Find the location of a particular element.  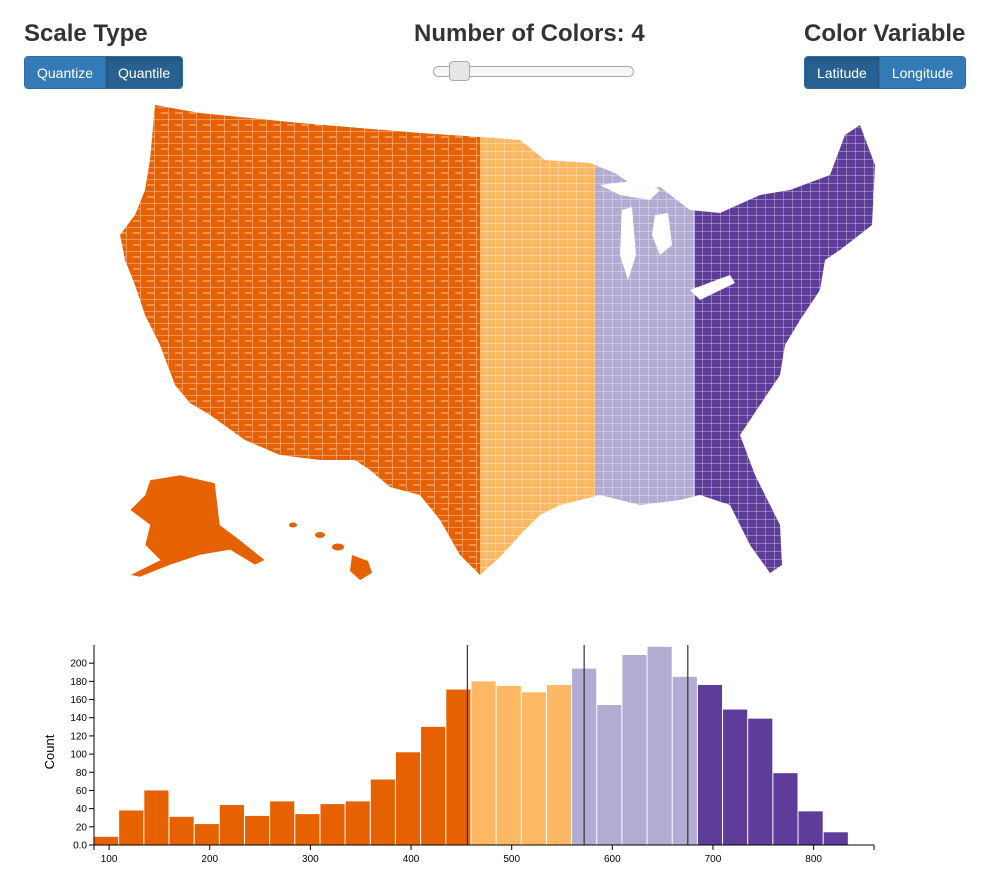

x-axis: 100 200 300 400 500 600 700 800 is located at coordinates (484, 854).